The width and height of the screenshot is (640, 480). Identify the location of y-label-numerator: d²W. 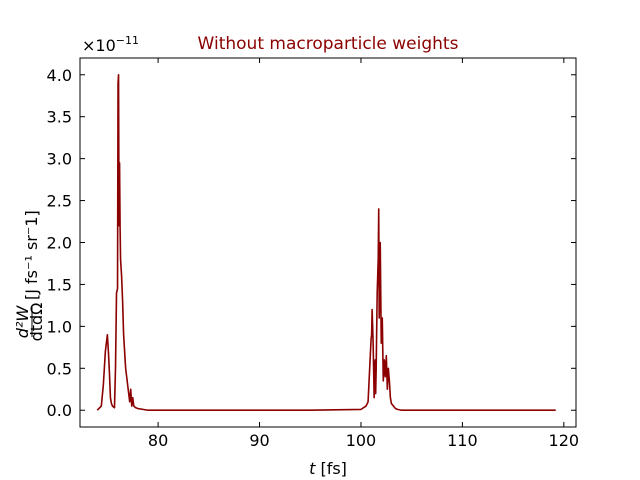
(22, 322).